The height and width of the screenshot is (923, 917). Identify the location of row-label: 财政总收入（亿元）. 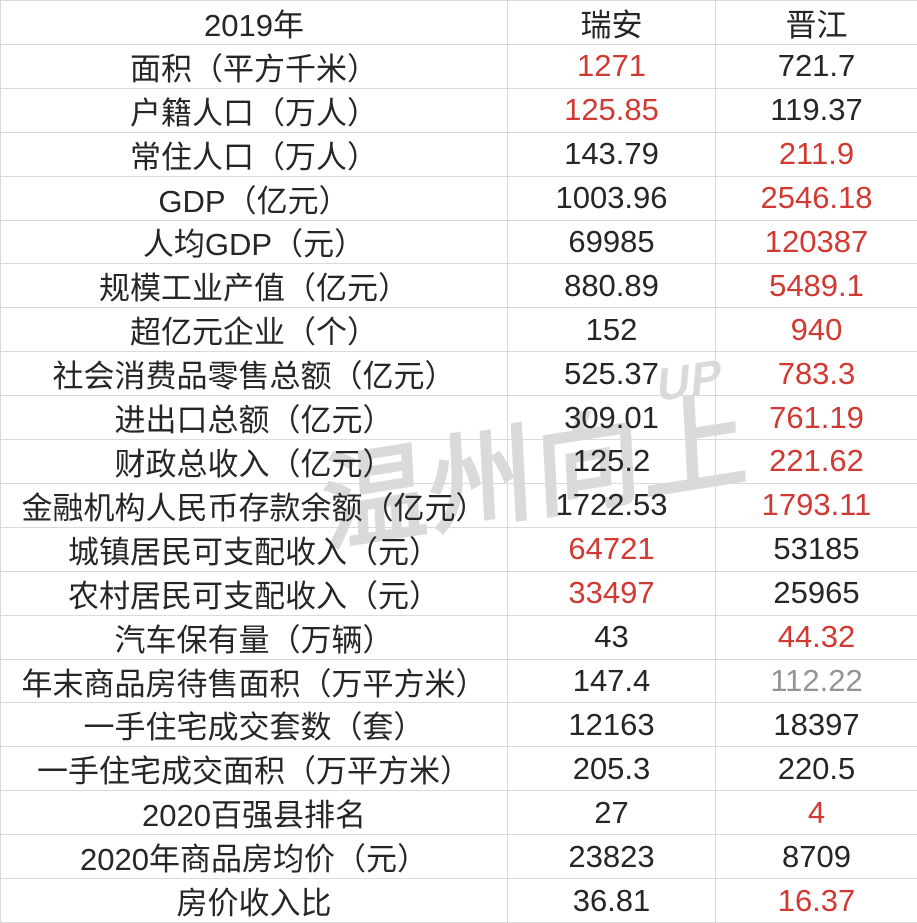
(254, 462).